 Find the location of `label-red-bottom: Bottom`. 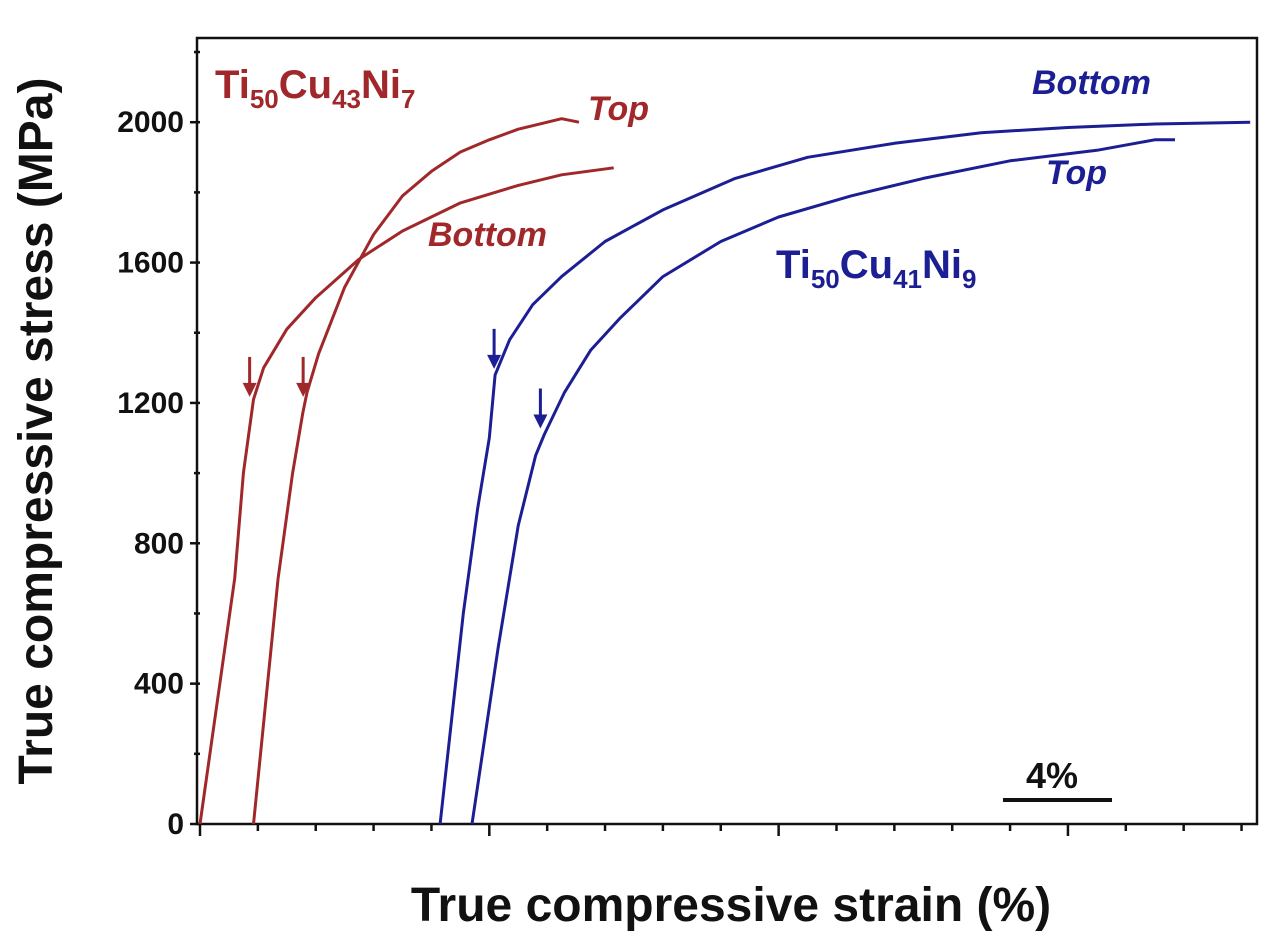

label-red-bottom: Bottom is located at coordinates (487, 235).